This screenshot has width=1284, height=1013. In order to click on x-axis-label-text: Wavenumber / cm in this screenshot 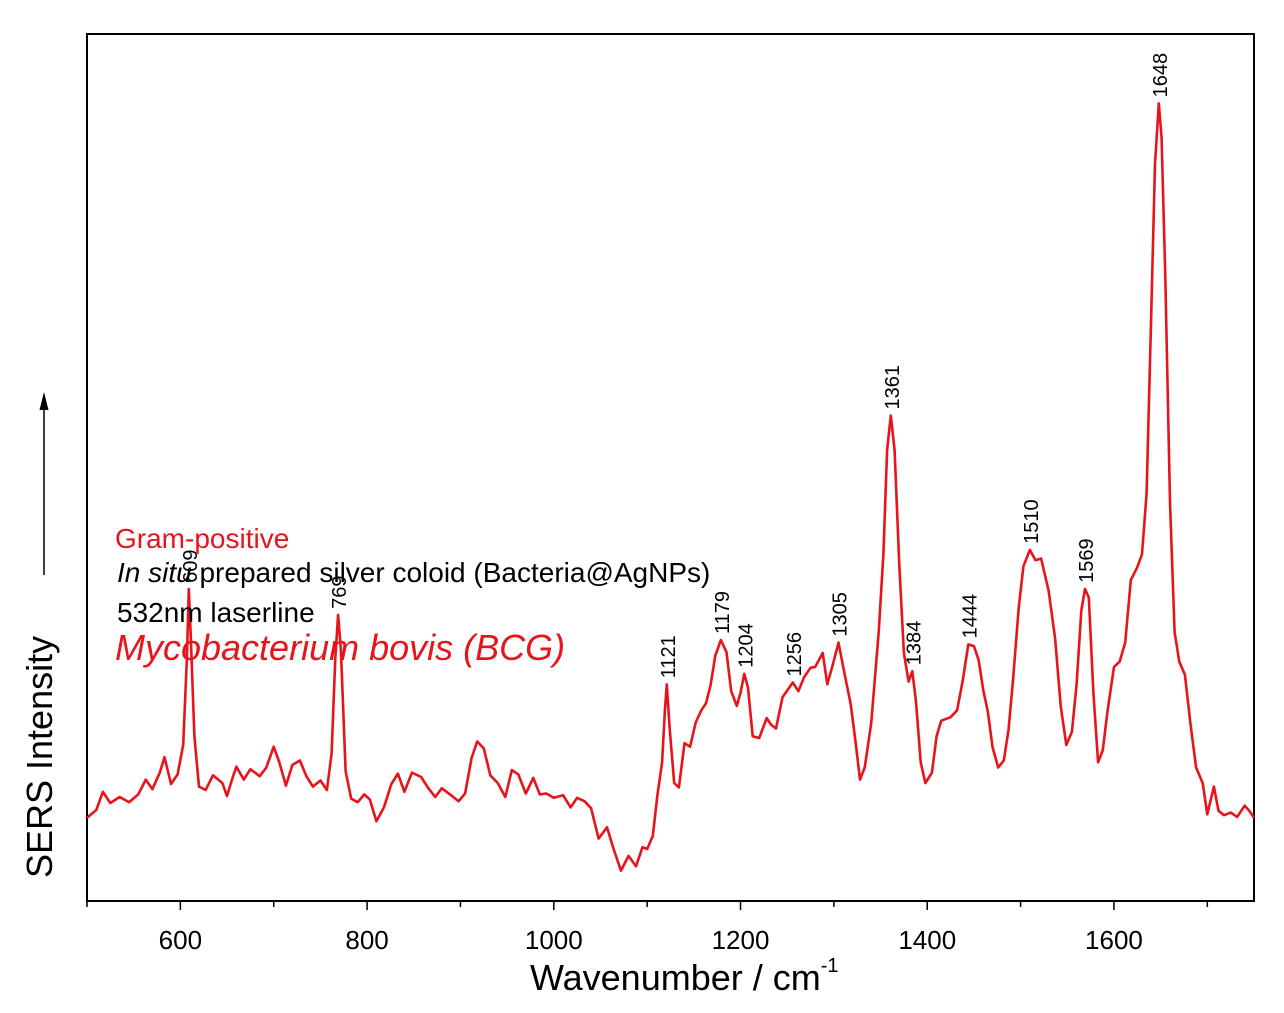, I will do `click(675, 977)`.